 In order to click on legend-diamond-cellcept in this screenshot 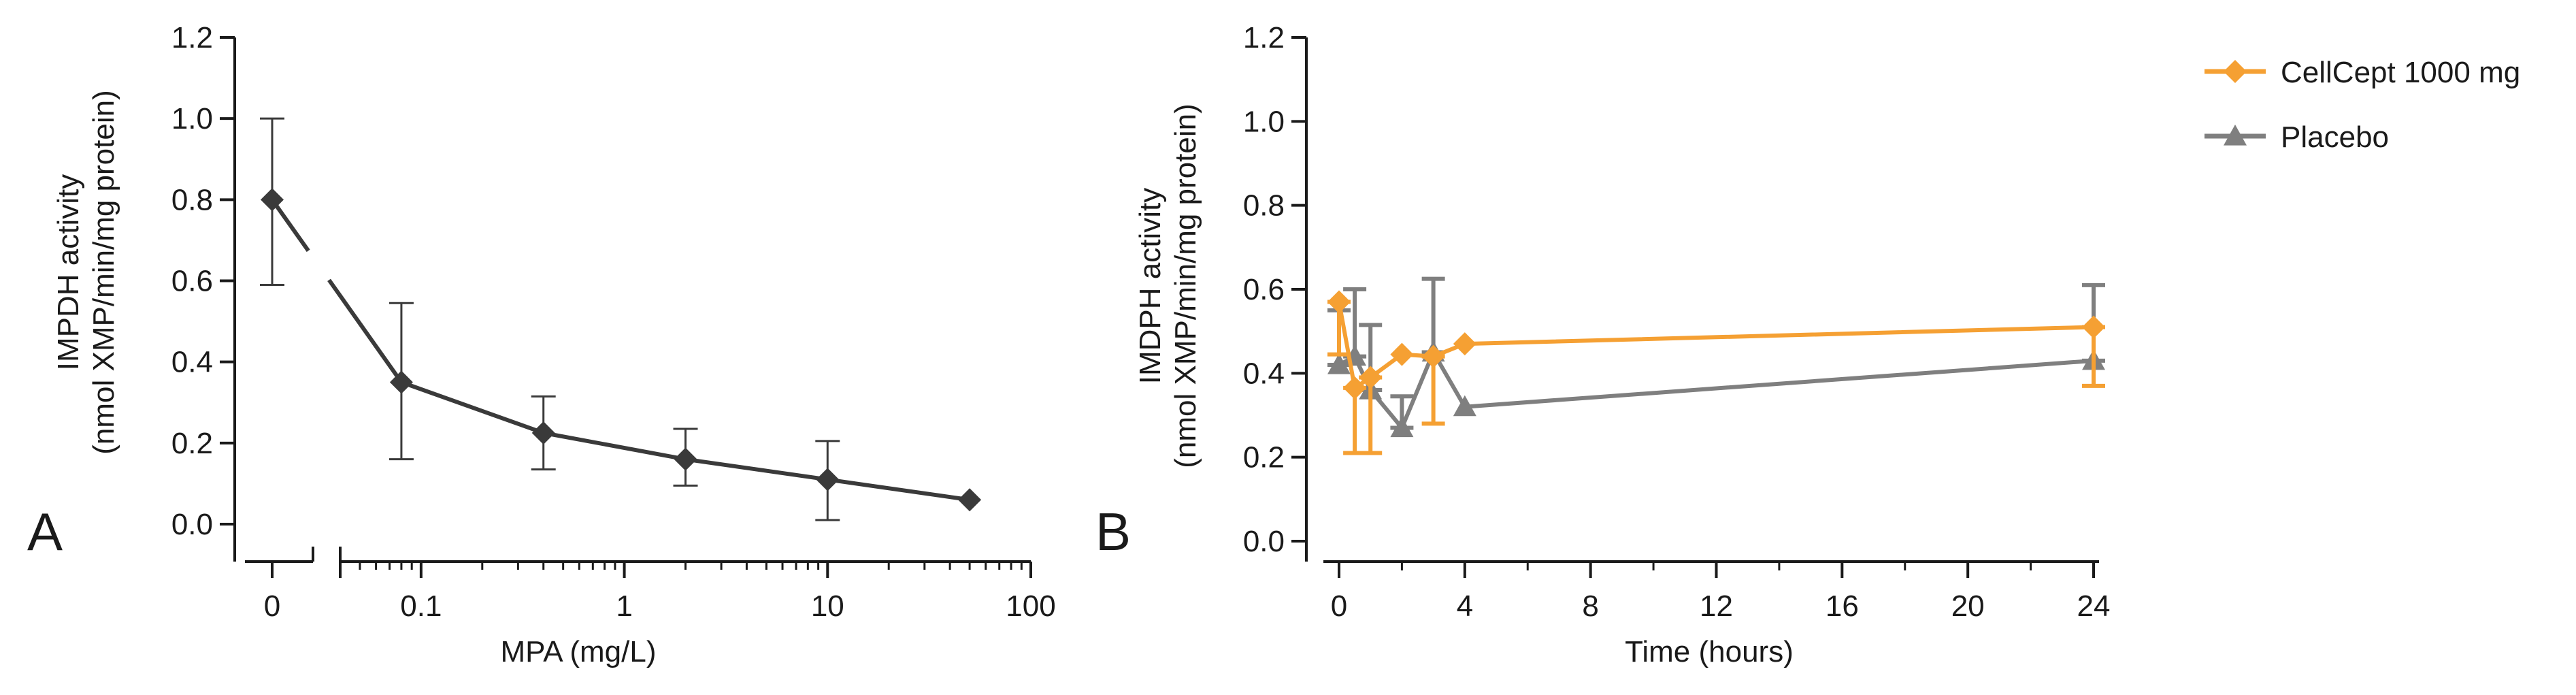, I will do `click(2236, 71)`.